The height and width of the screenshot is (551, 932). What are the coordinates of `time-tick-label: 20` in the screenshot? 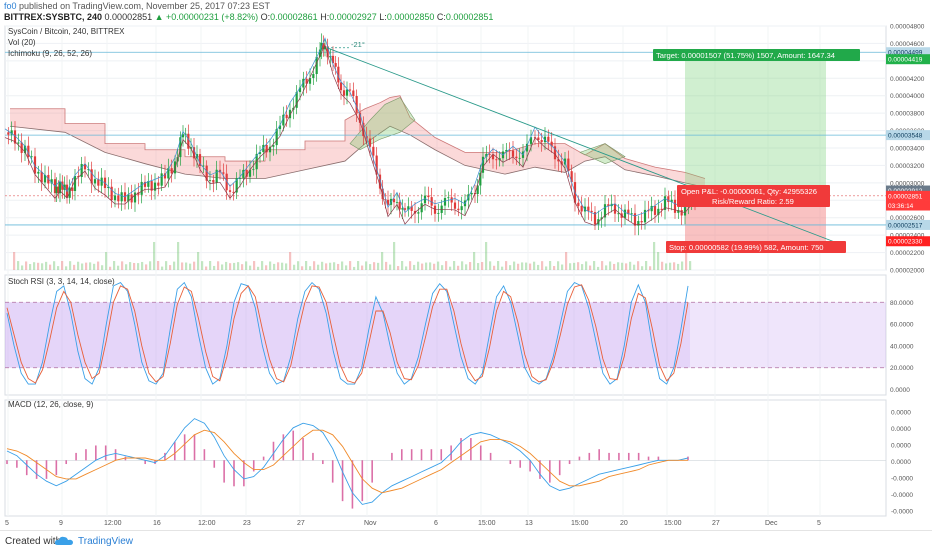 It's located at (624, 523).